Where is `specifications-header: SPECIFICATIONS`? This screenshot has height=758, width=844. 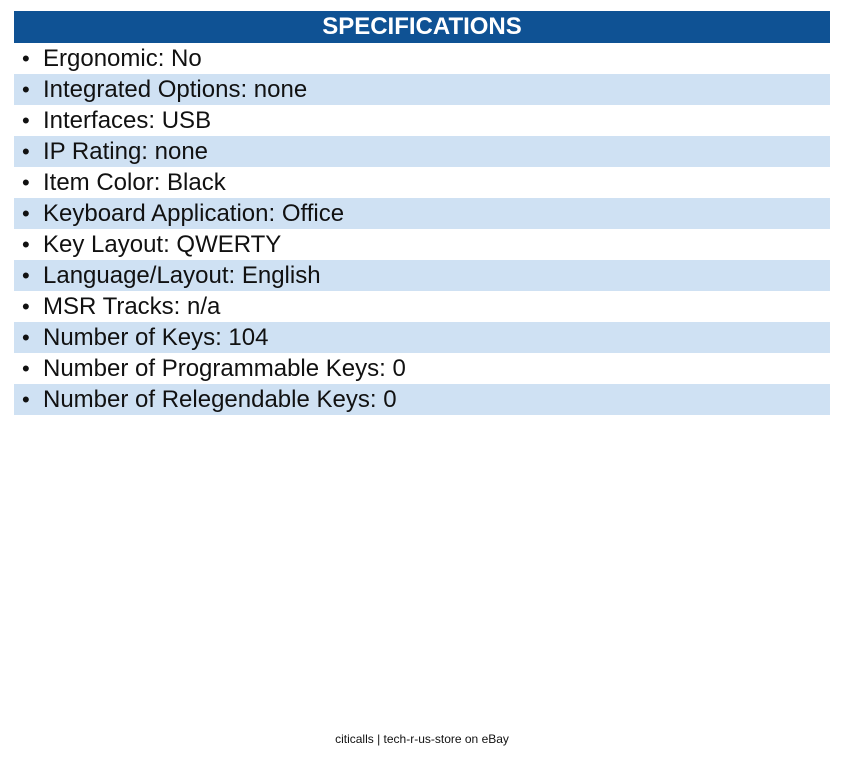
specifications-header: SPECIFICATIONS is located at coordinates (422, 27).